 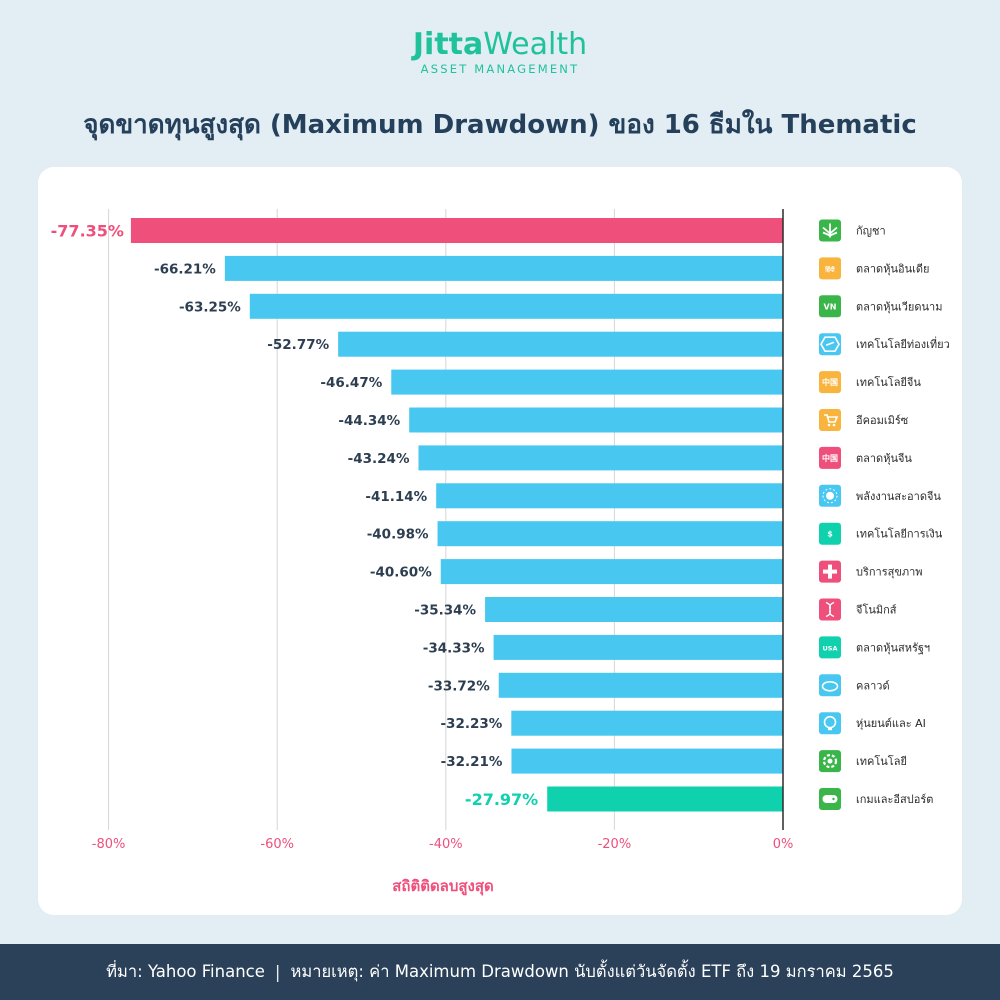 What do you see at coordinates (903, 343) in the screenshot?
I see `legend-category-label: เทคโนโลยีท่องเที่ยว` at bounding box center [903, 343].